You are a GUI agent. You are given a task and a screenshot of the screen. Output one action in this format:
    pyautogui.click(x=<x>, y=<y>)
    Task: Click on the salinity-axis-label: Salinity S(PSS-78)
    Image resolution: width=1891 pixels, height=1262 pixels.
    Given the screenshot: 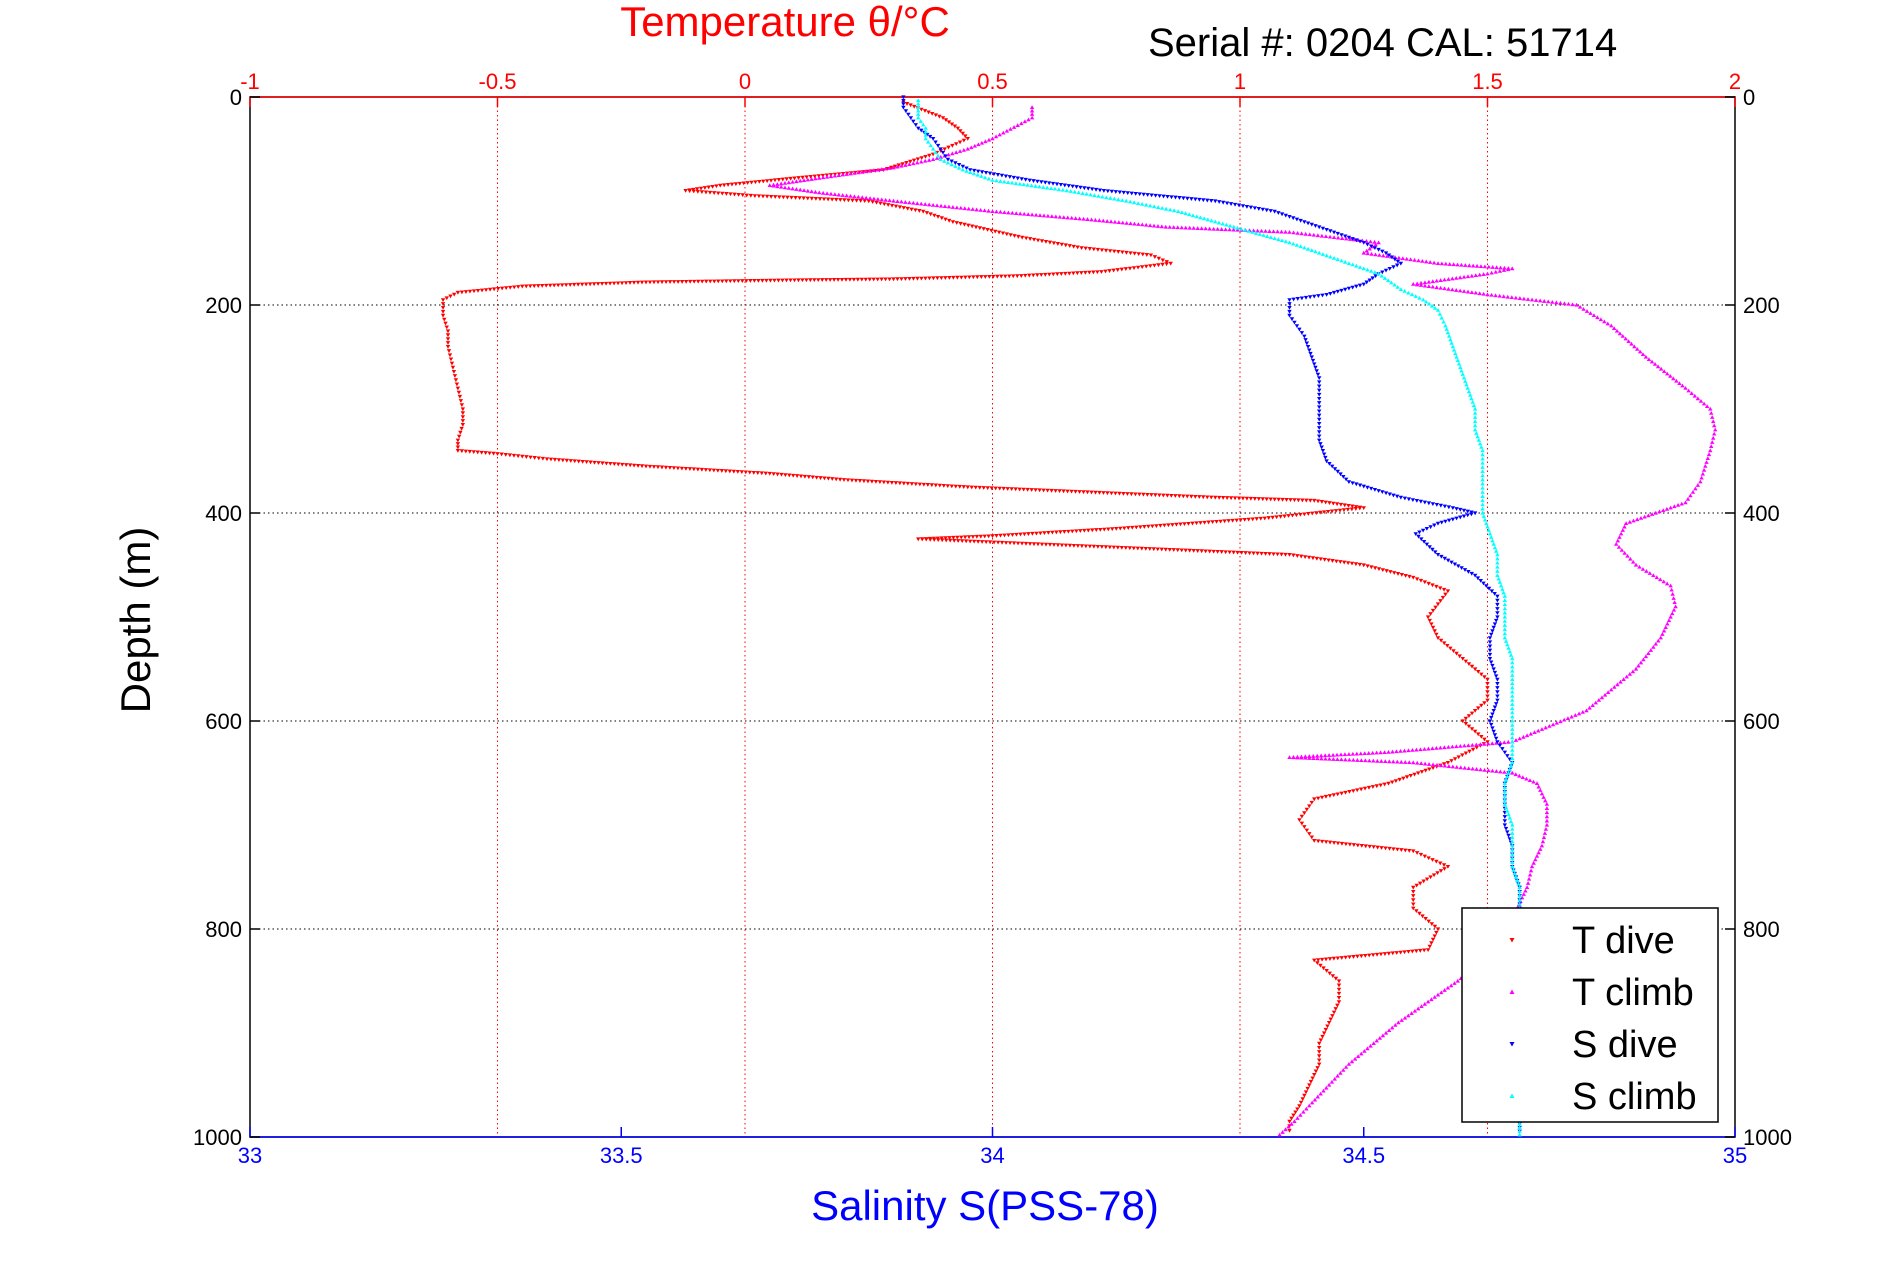 What is the action you would take?
    pyautogui.click(x=985, y=1205)
    